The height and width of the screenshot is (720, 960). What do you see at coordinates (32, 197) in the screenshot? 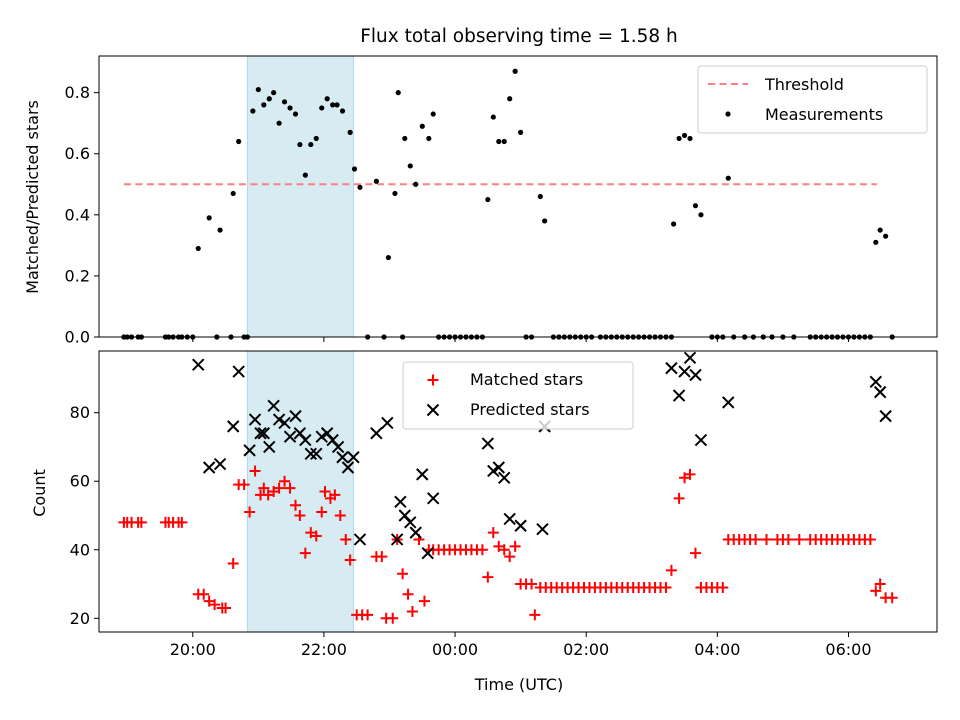
I see `top-y-axis-label: Matched/Predicted stars` at bounding box center [32, 197].